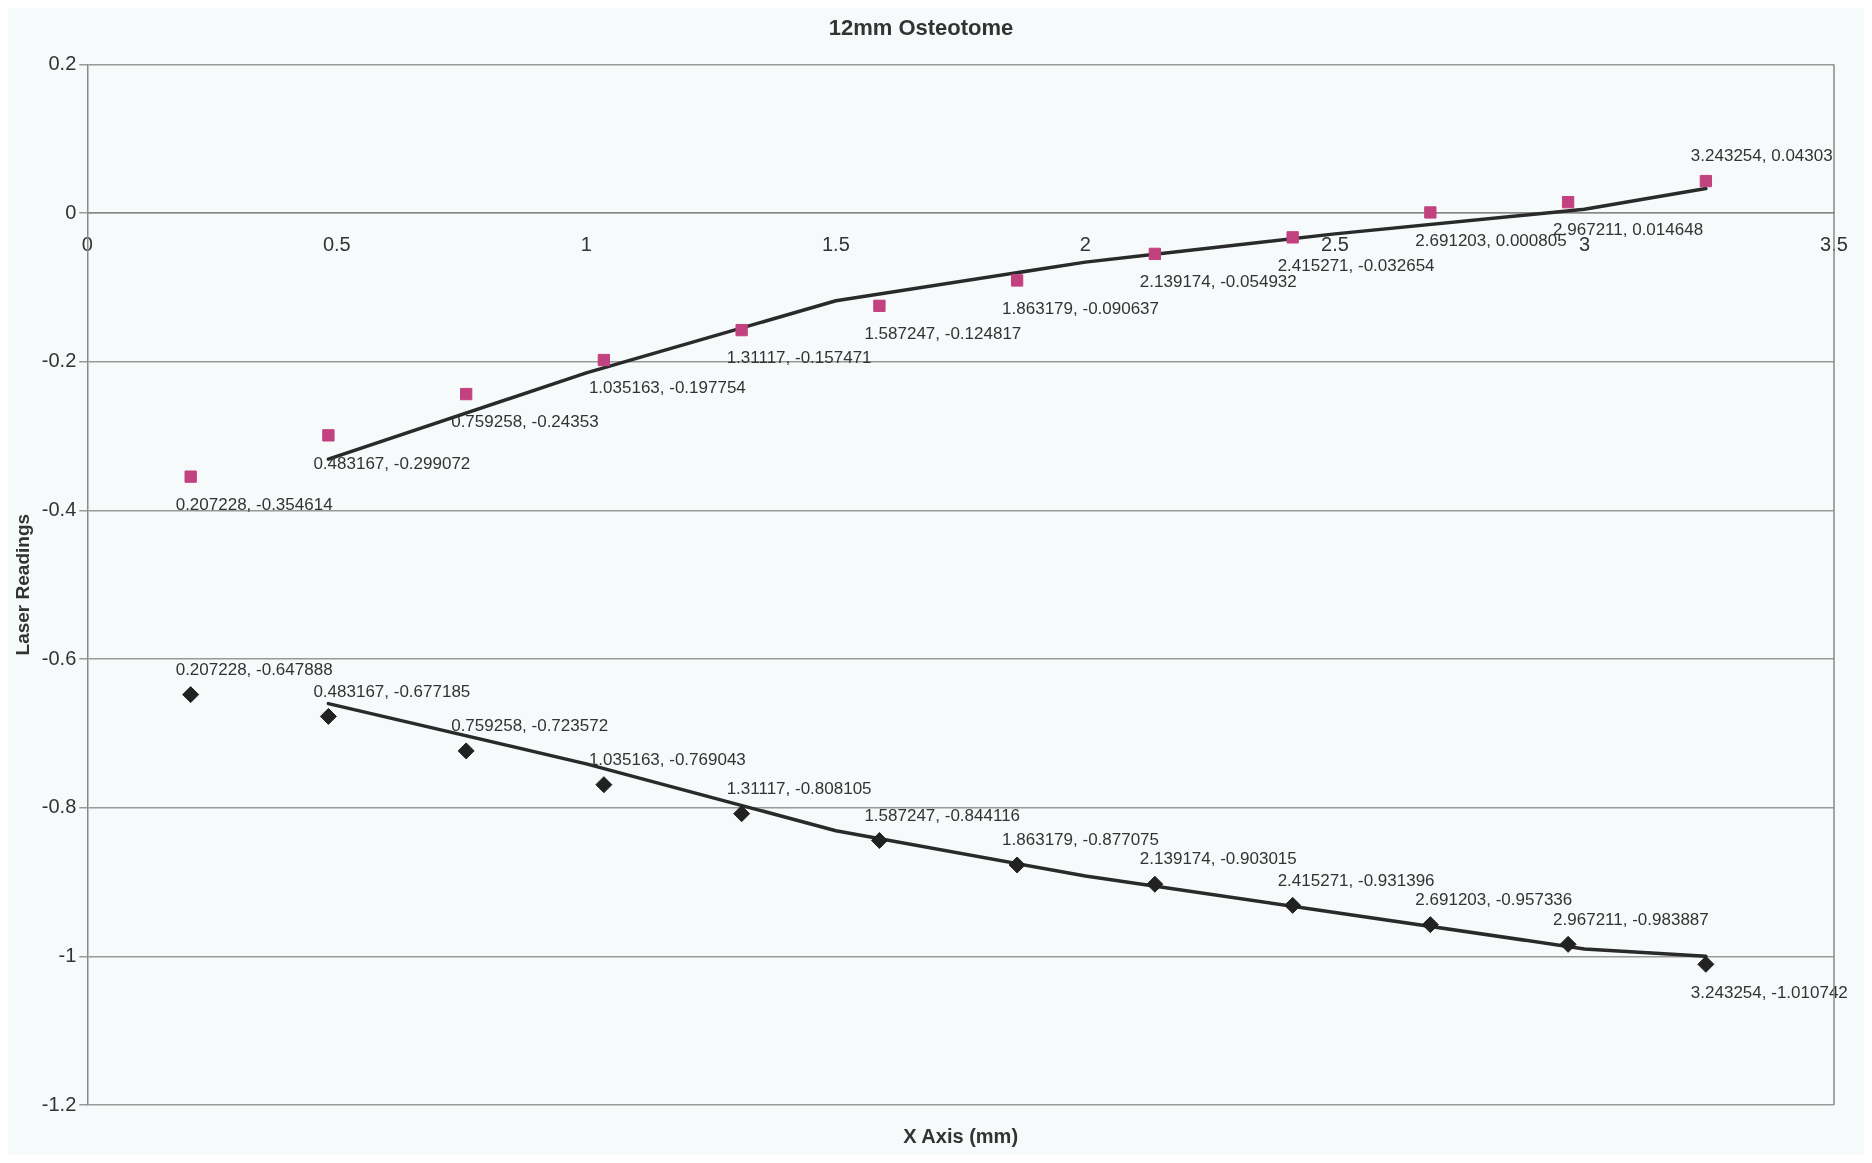 The width and height of the screenshot is (1872, 1163). Describe the element at coordinates (59, 806) in the screenshot. I see `y-tick-label: -0.8` at that location.